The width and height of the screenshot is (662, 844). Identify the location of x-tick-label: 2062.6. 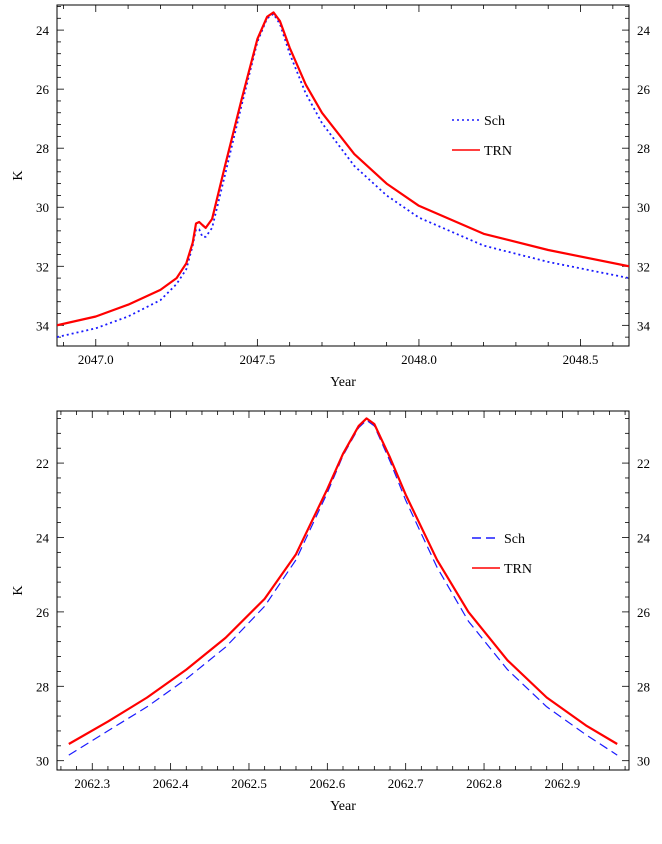
(327, 783).